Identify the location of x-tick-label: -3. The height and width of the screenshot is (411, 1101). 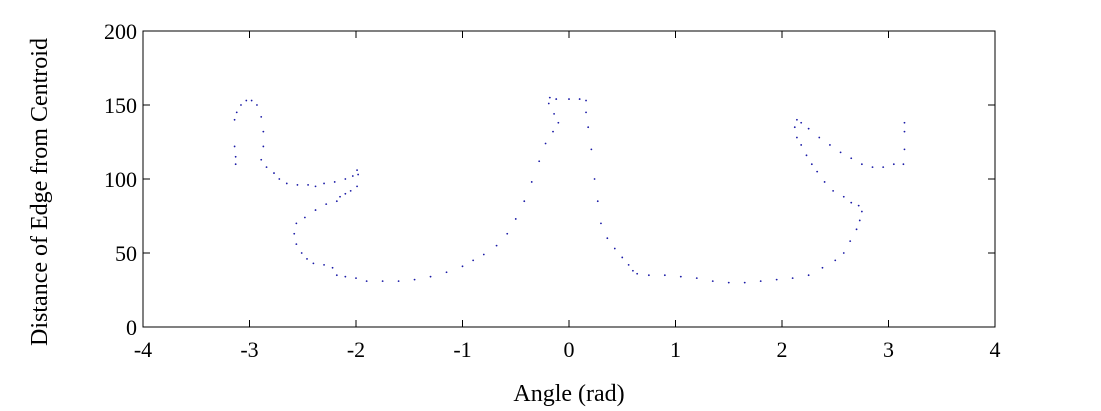
(249, 349).